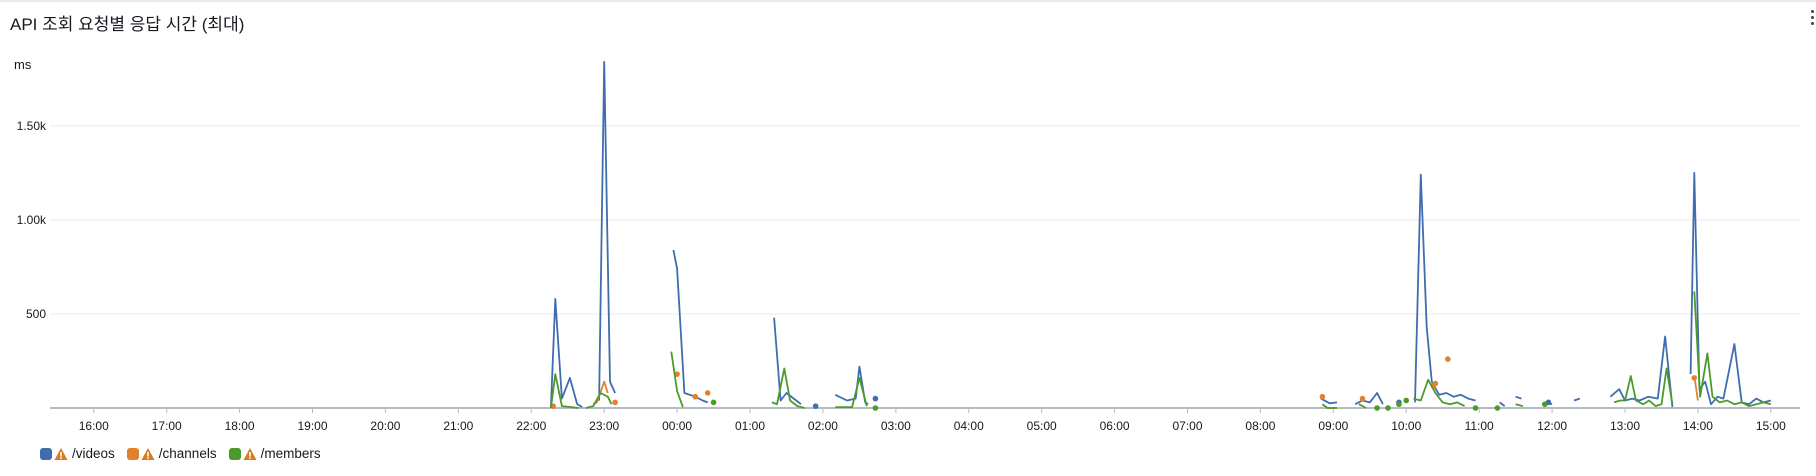 This screenshot has height=476, width=1816. I want to click on legend-label: /channels, so click(187, 453).